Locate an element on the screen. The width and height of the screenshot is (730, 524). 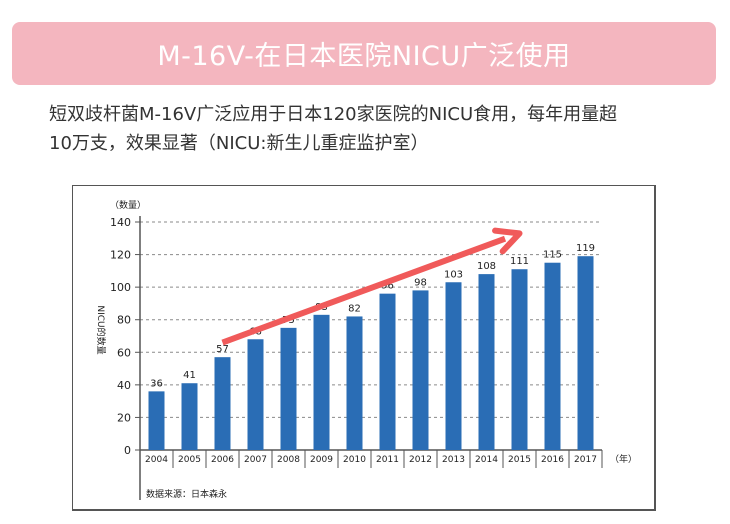
data-label: 115 is located at coordinates (552, 255).